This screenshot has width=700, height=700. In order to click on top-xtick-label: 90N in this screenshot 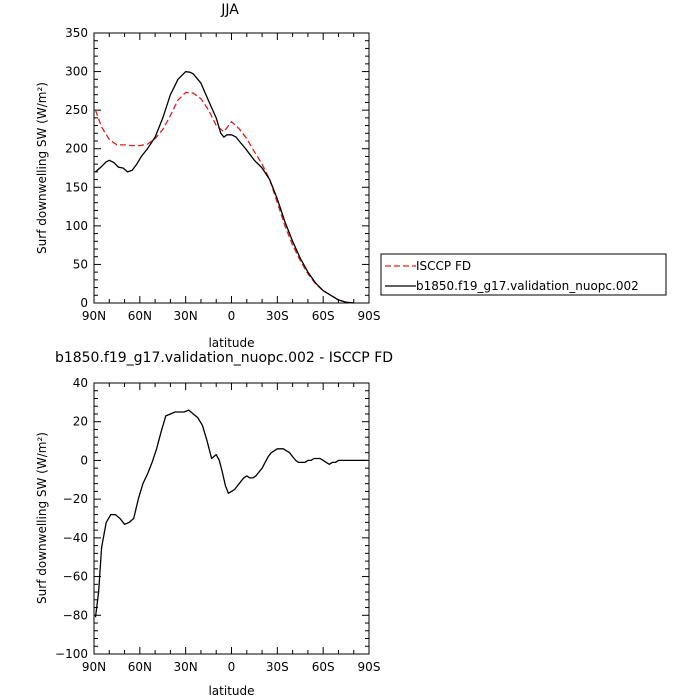, I will do `click(94, 316)`.